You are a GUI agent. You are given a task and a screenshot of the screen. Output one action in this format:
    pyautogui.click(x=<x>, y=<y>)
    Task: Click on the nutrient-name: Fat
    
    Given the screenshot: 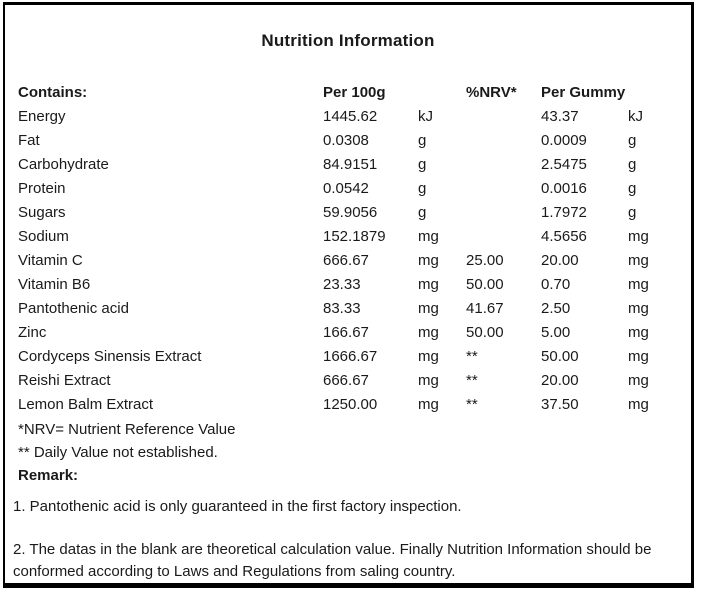 What is the action you would take?
    pyautogui.click(x=29, y=140)
    